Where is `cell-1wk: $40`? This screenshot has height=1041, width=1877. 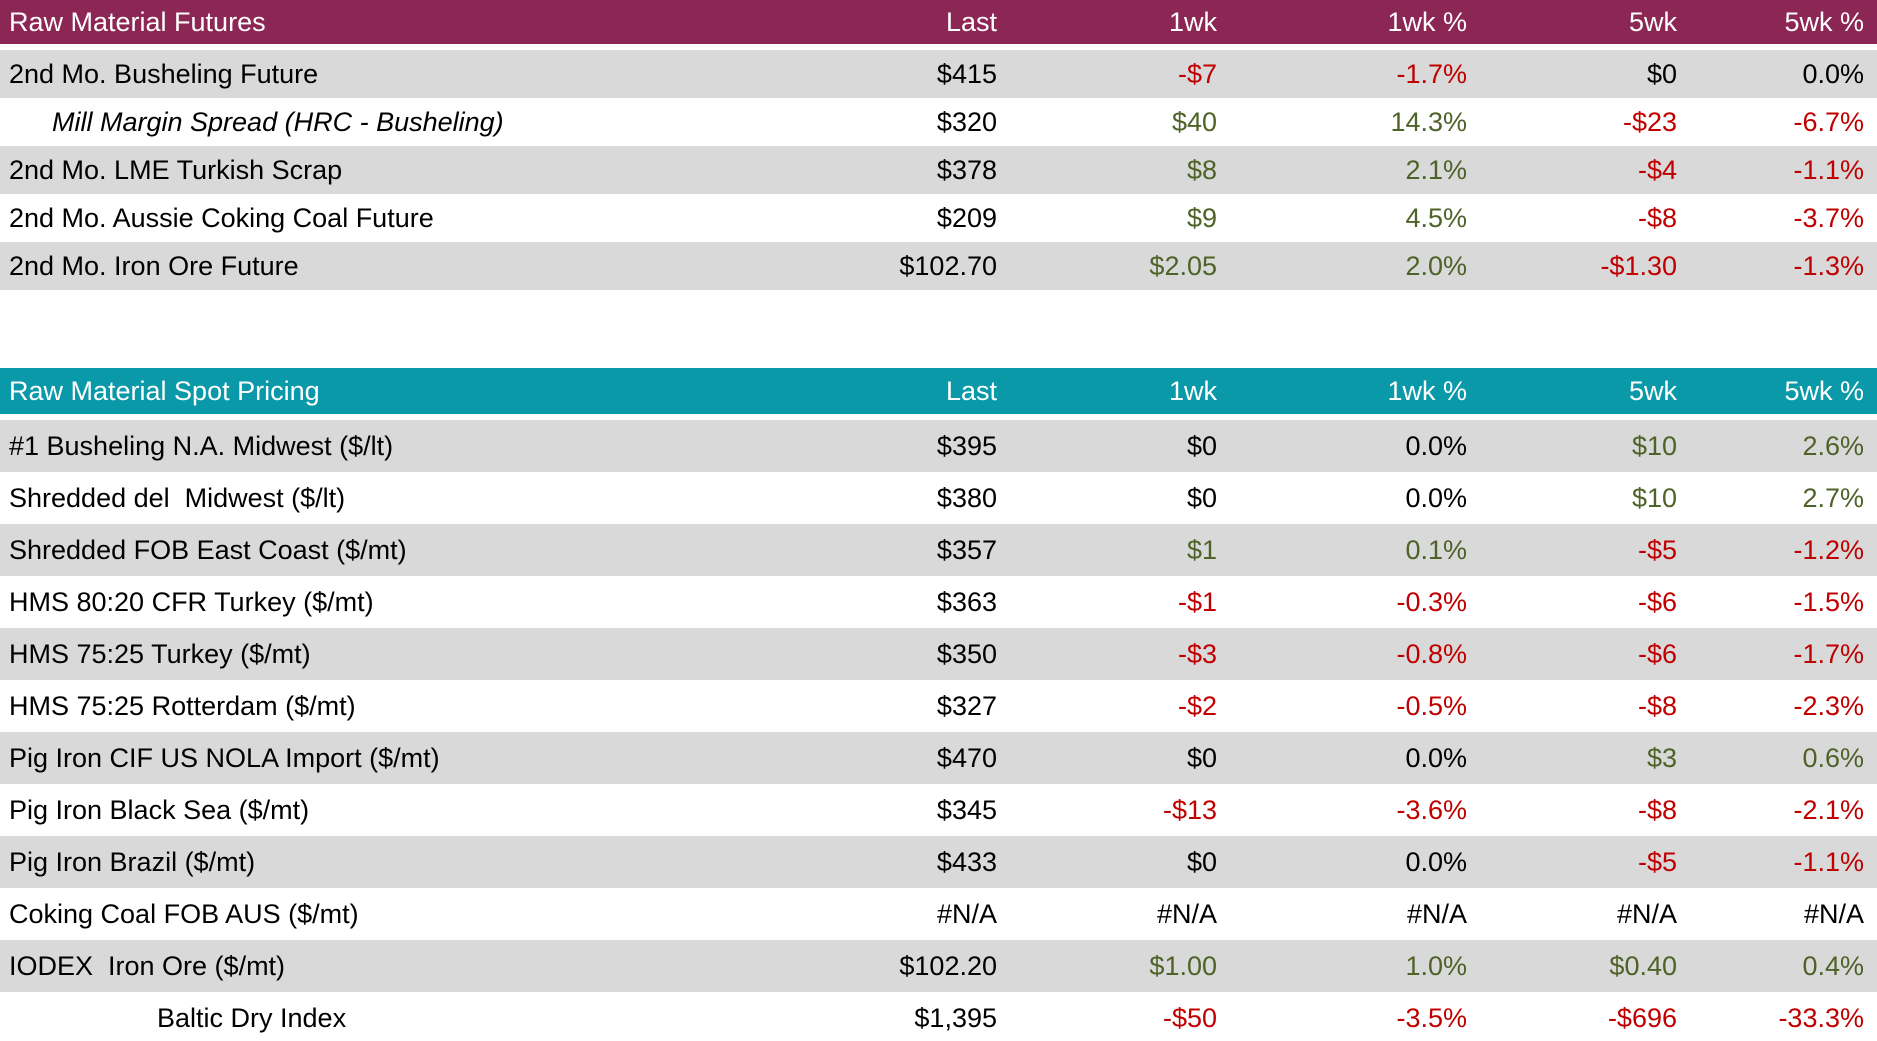
cell-1wk: $40 is located at coordinates (1194, 121).